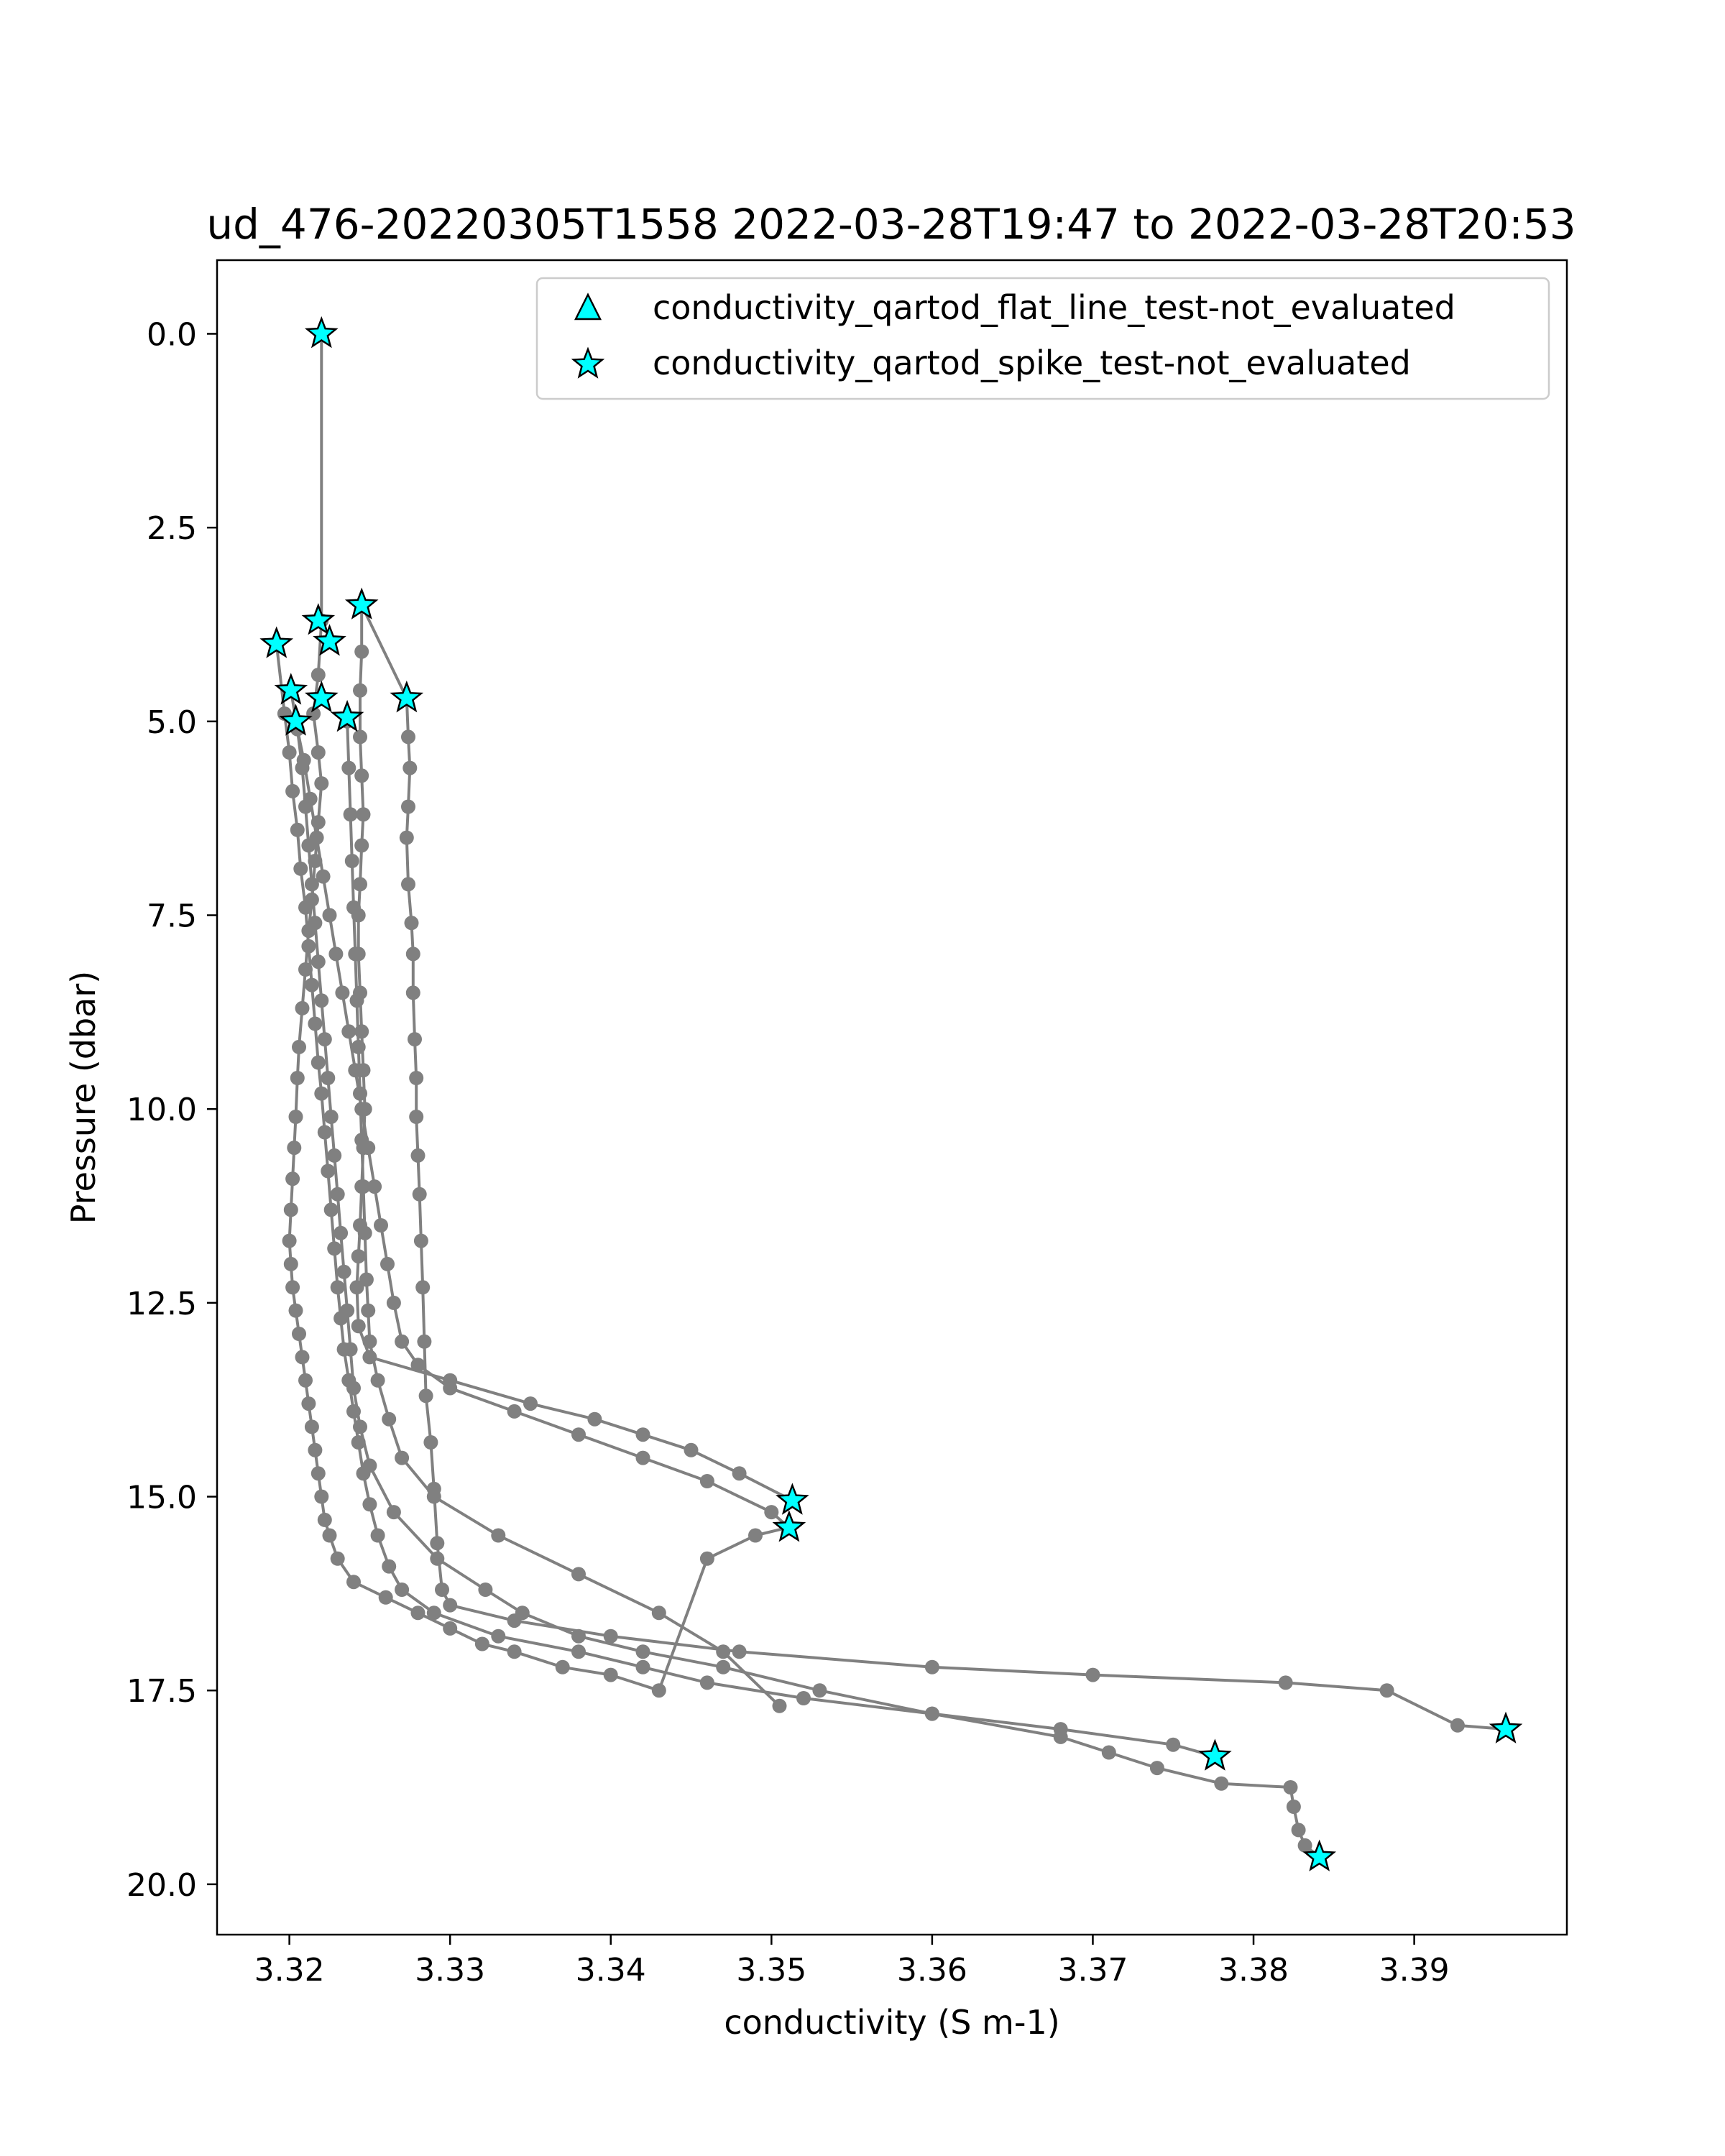 Image resolution: width=1725 pixels, height=2156 pixels. Describe the element at coordinates (161, 1692) in the screenshot. I see `y-tick-label: 17.5` at that location.